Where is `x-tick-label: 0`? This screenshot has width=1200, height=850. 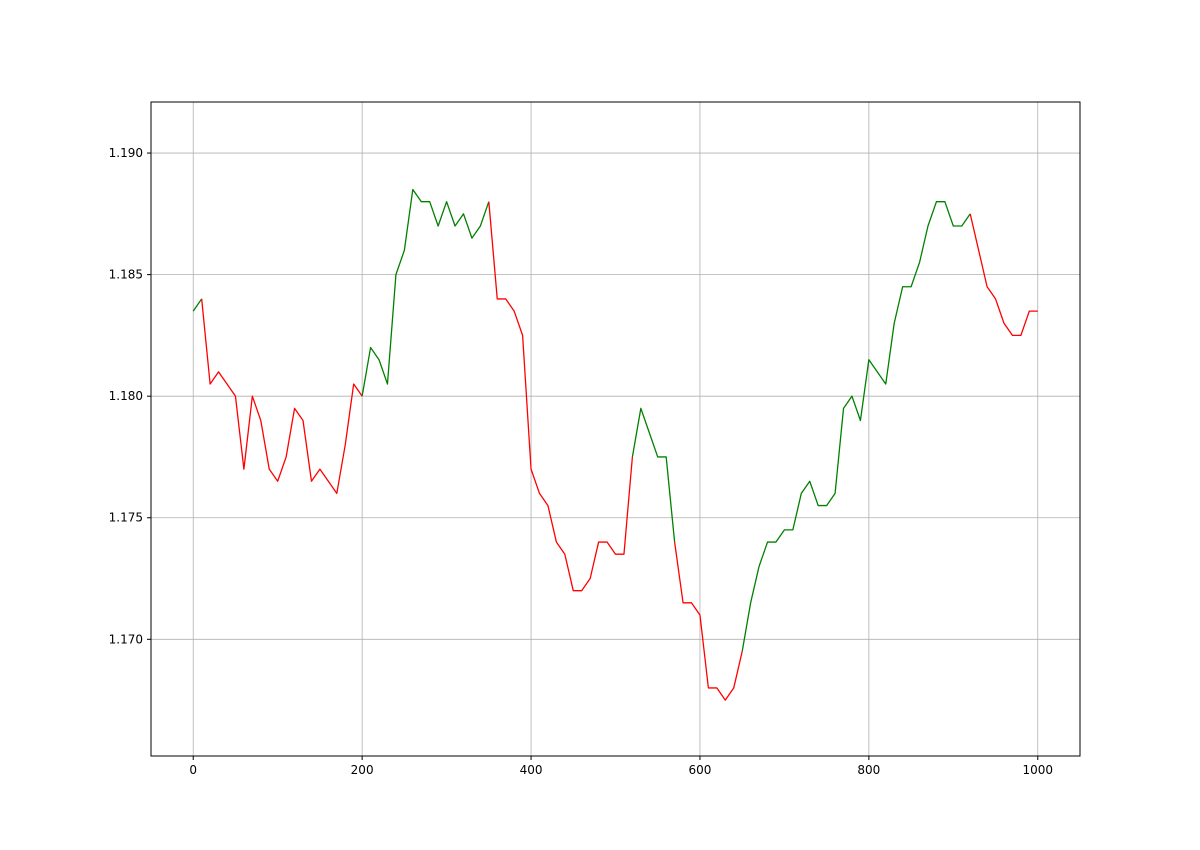 x-tick-label: 0 is located at coordinates (193, 770).